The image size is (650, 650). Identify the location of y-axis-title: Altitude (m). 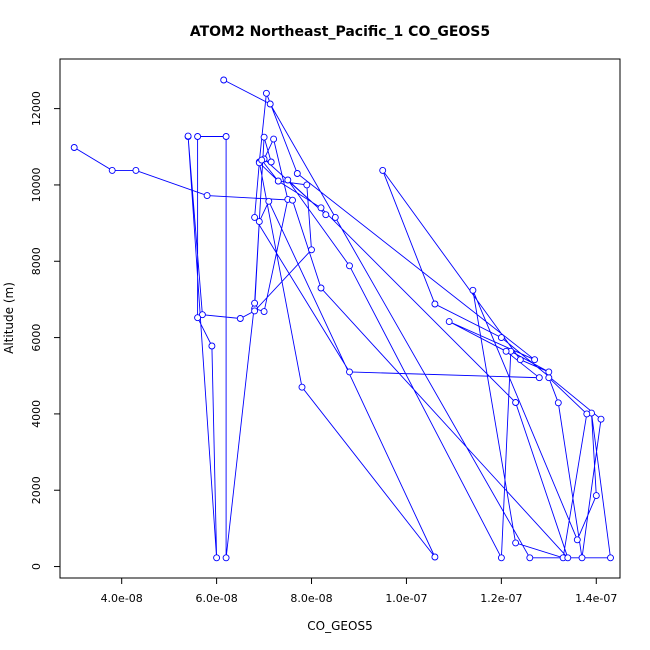
(9, 318).